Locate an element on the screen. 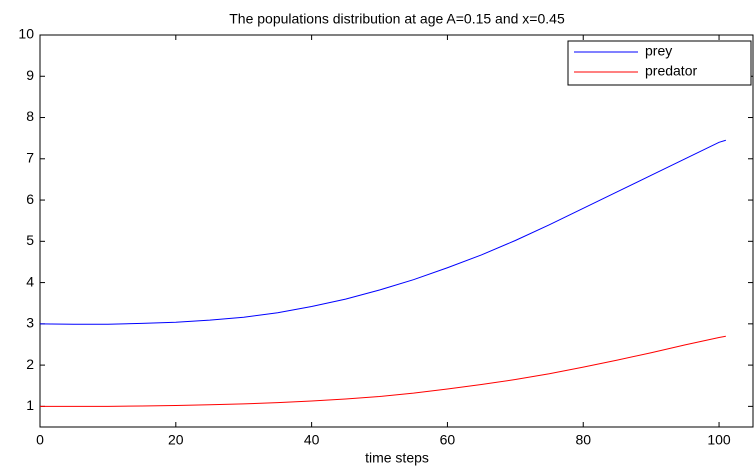 The height and width of the screenshot is (468, 754). x-tick-label: 20 is located at coordinates (176, 440).